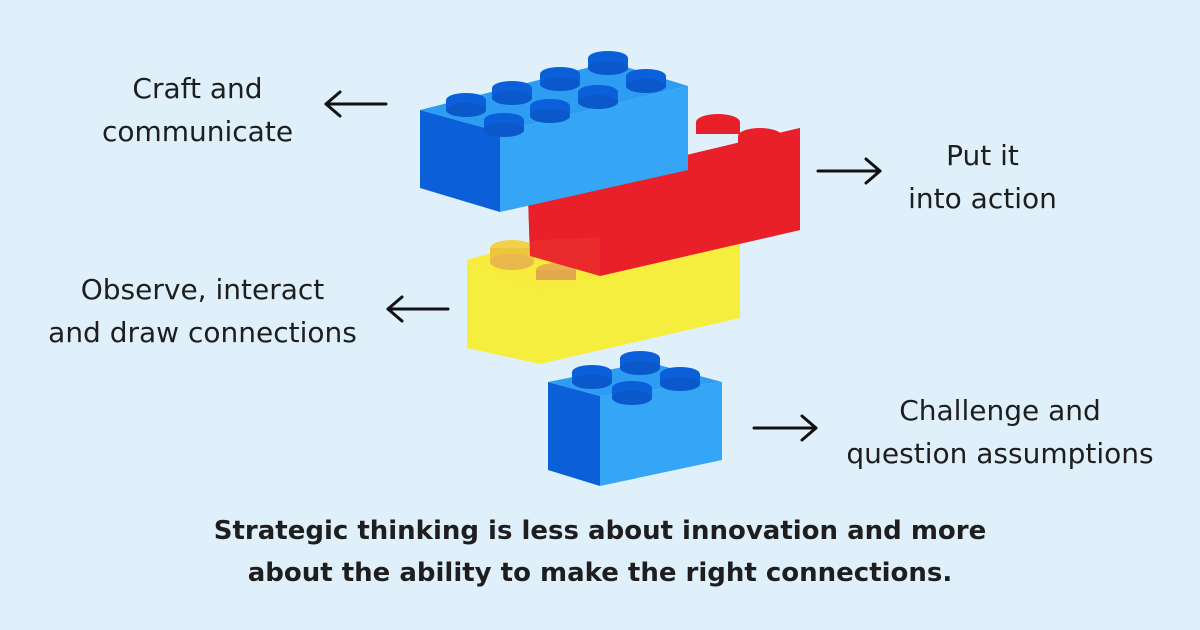 This screenshot has width=1200, height=630. What do you see at coordinates (197, 110) in the screenshot?
I see `label-craft-and-communicate: Craft and communicate` at bounding box center [197, 110].